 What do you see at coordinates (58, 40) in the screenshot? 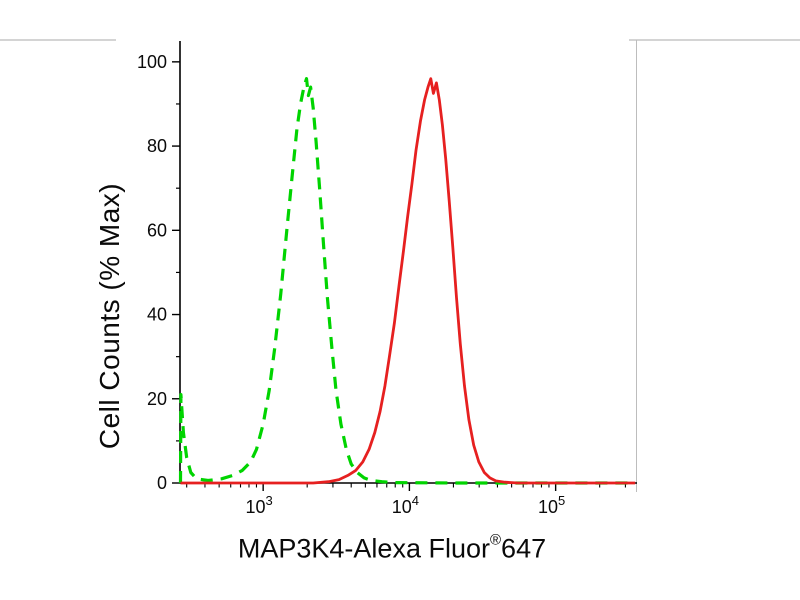
I see `page-border-top-left` at bounding box center [58, 40].